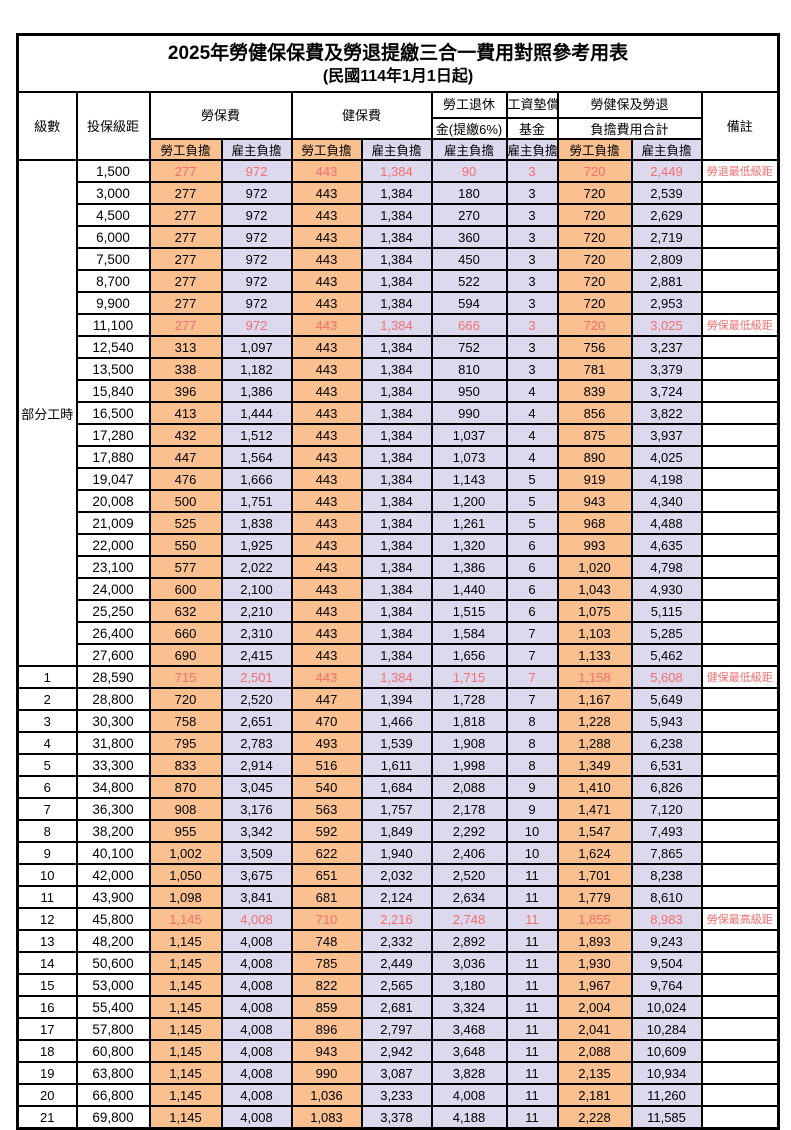 This screenshot has height=1130, width=791. Describe the element at coordinates (256, 479) in the screenshot. I see `labor-insurance-employer-cell: 1,666` at that location.